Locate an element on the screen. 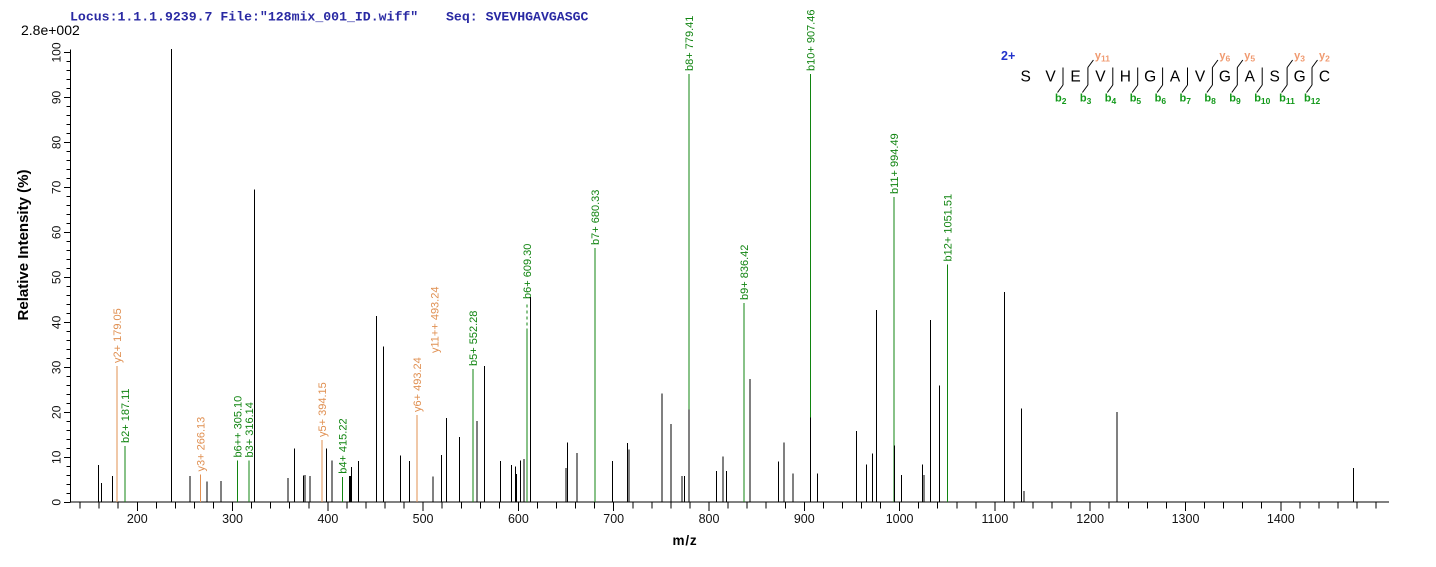  svg-text: 1000 is located at coordinates (900, 519).